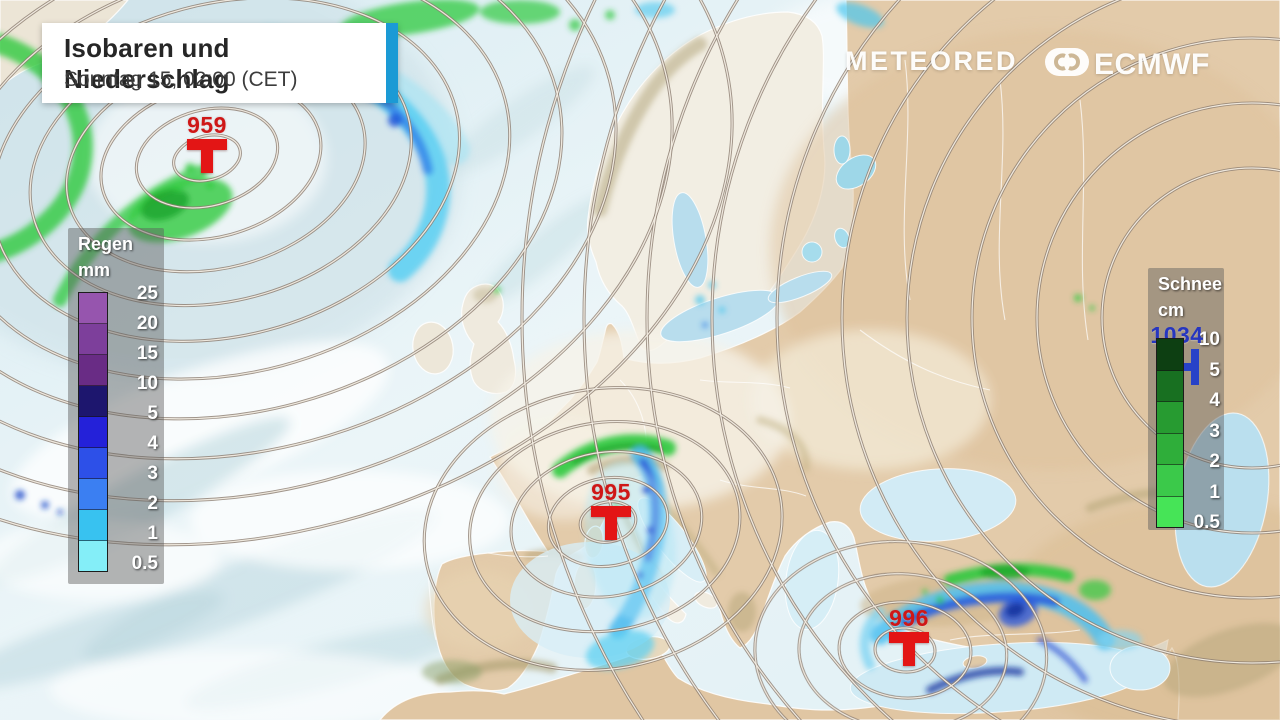  I want to click on snow-legend-bar, so click(1170, 433).